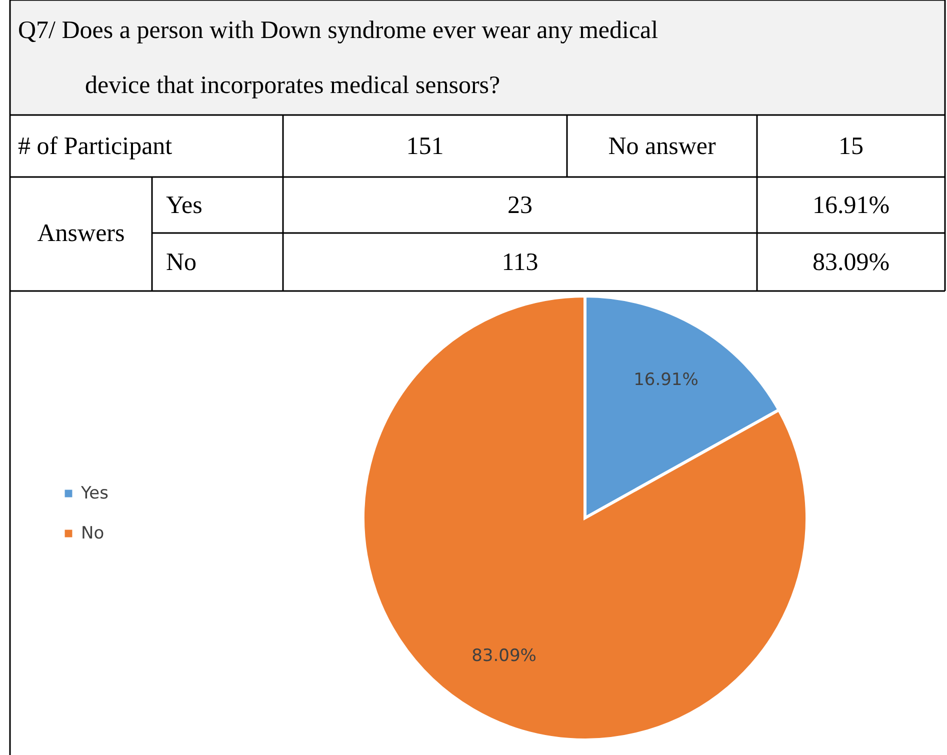 The height and width of the screenshot is (755, 947). Describe the element at coordinates (504, 656) in the screenshot. I see `data-label: 83.09%` at that location.